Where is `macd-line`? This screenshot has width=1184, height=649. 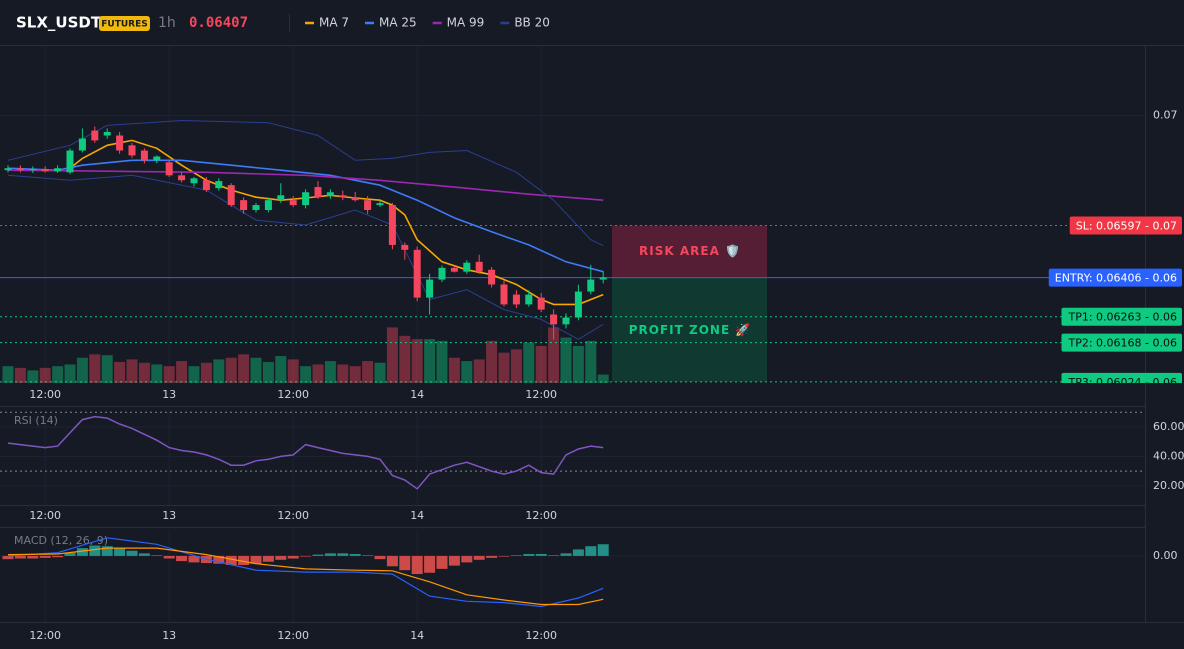
macd-line is located at coordinates (305, 576).